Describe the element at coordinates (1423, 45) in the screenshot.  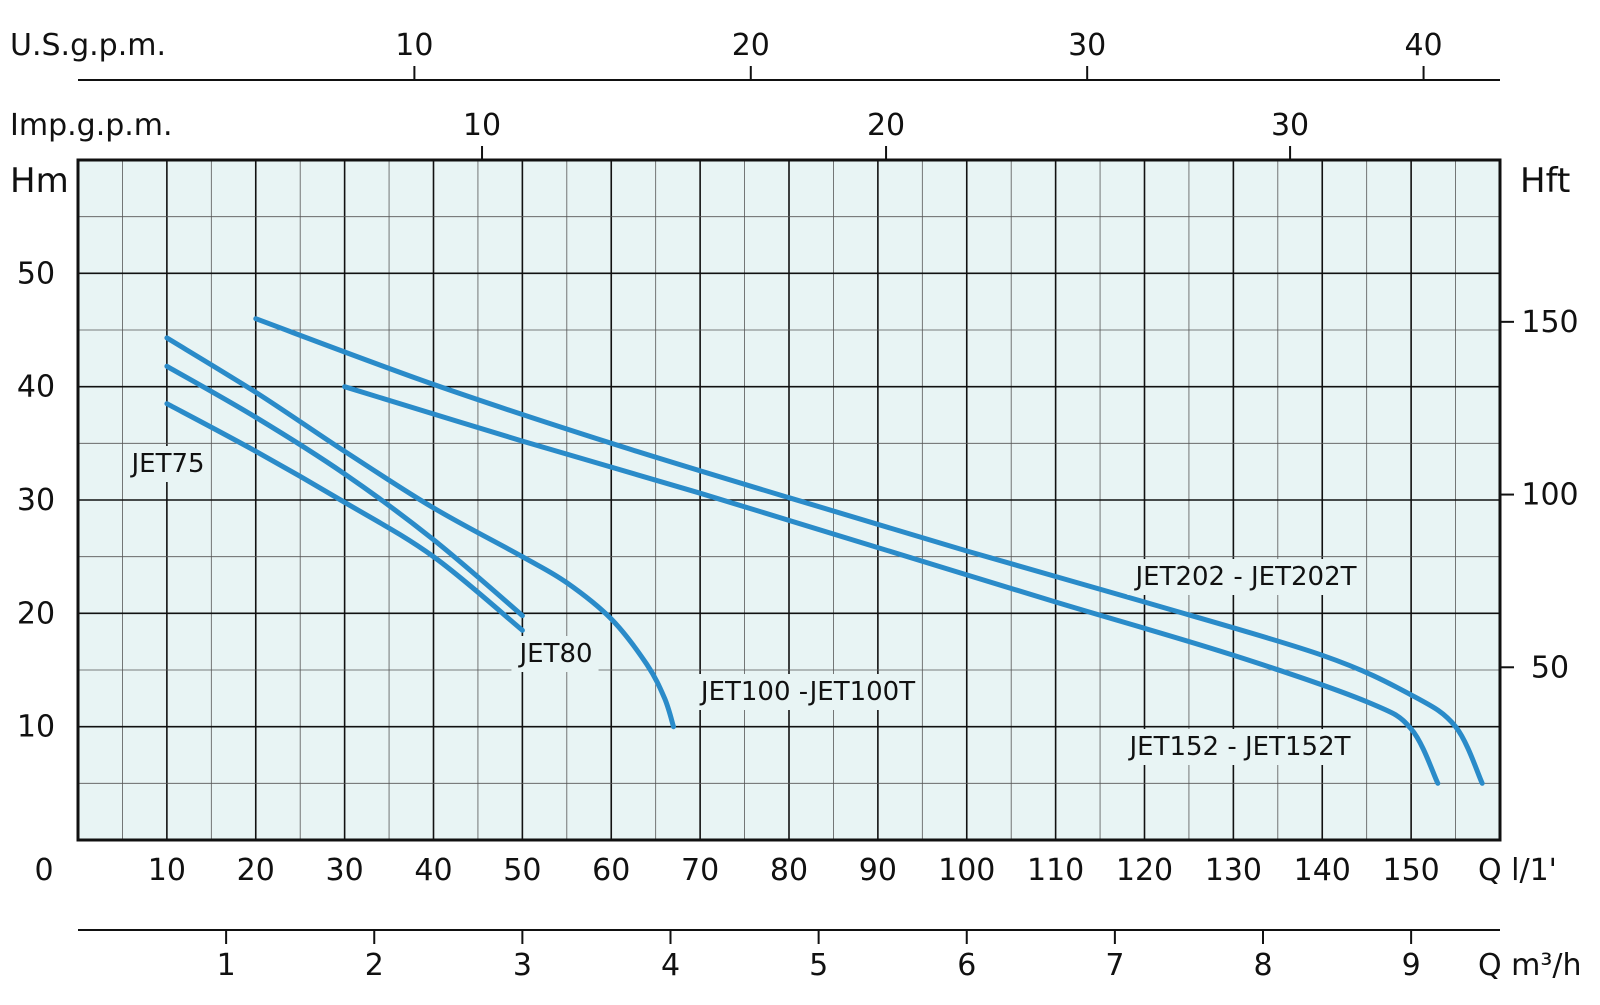
I see `usgpm-tick-label: 40` at that location.